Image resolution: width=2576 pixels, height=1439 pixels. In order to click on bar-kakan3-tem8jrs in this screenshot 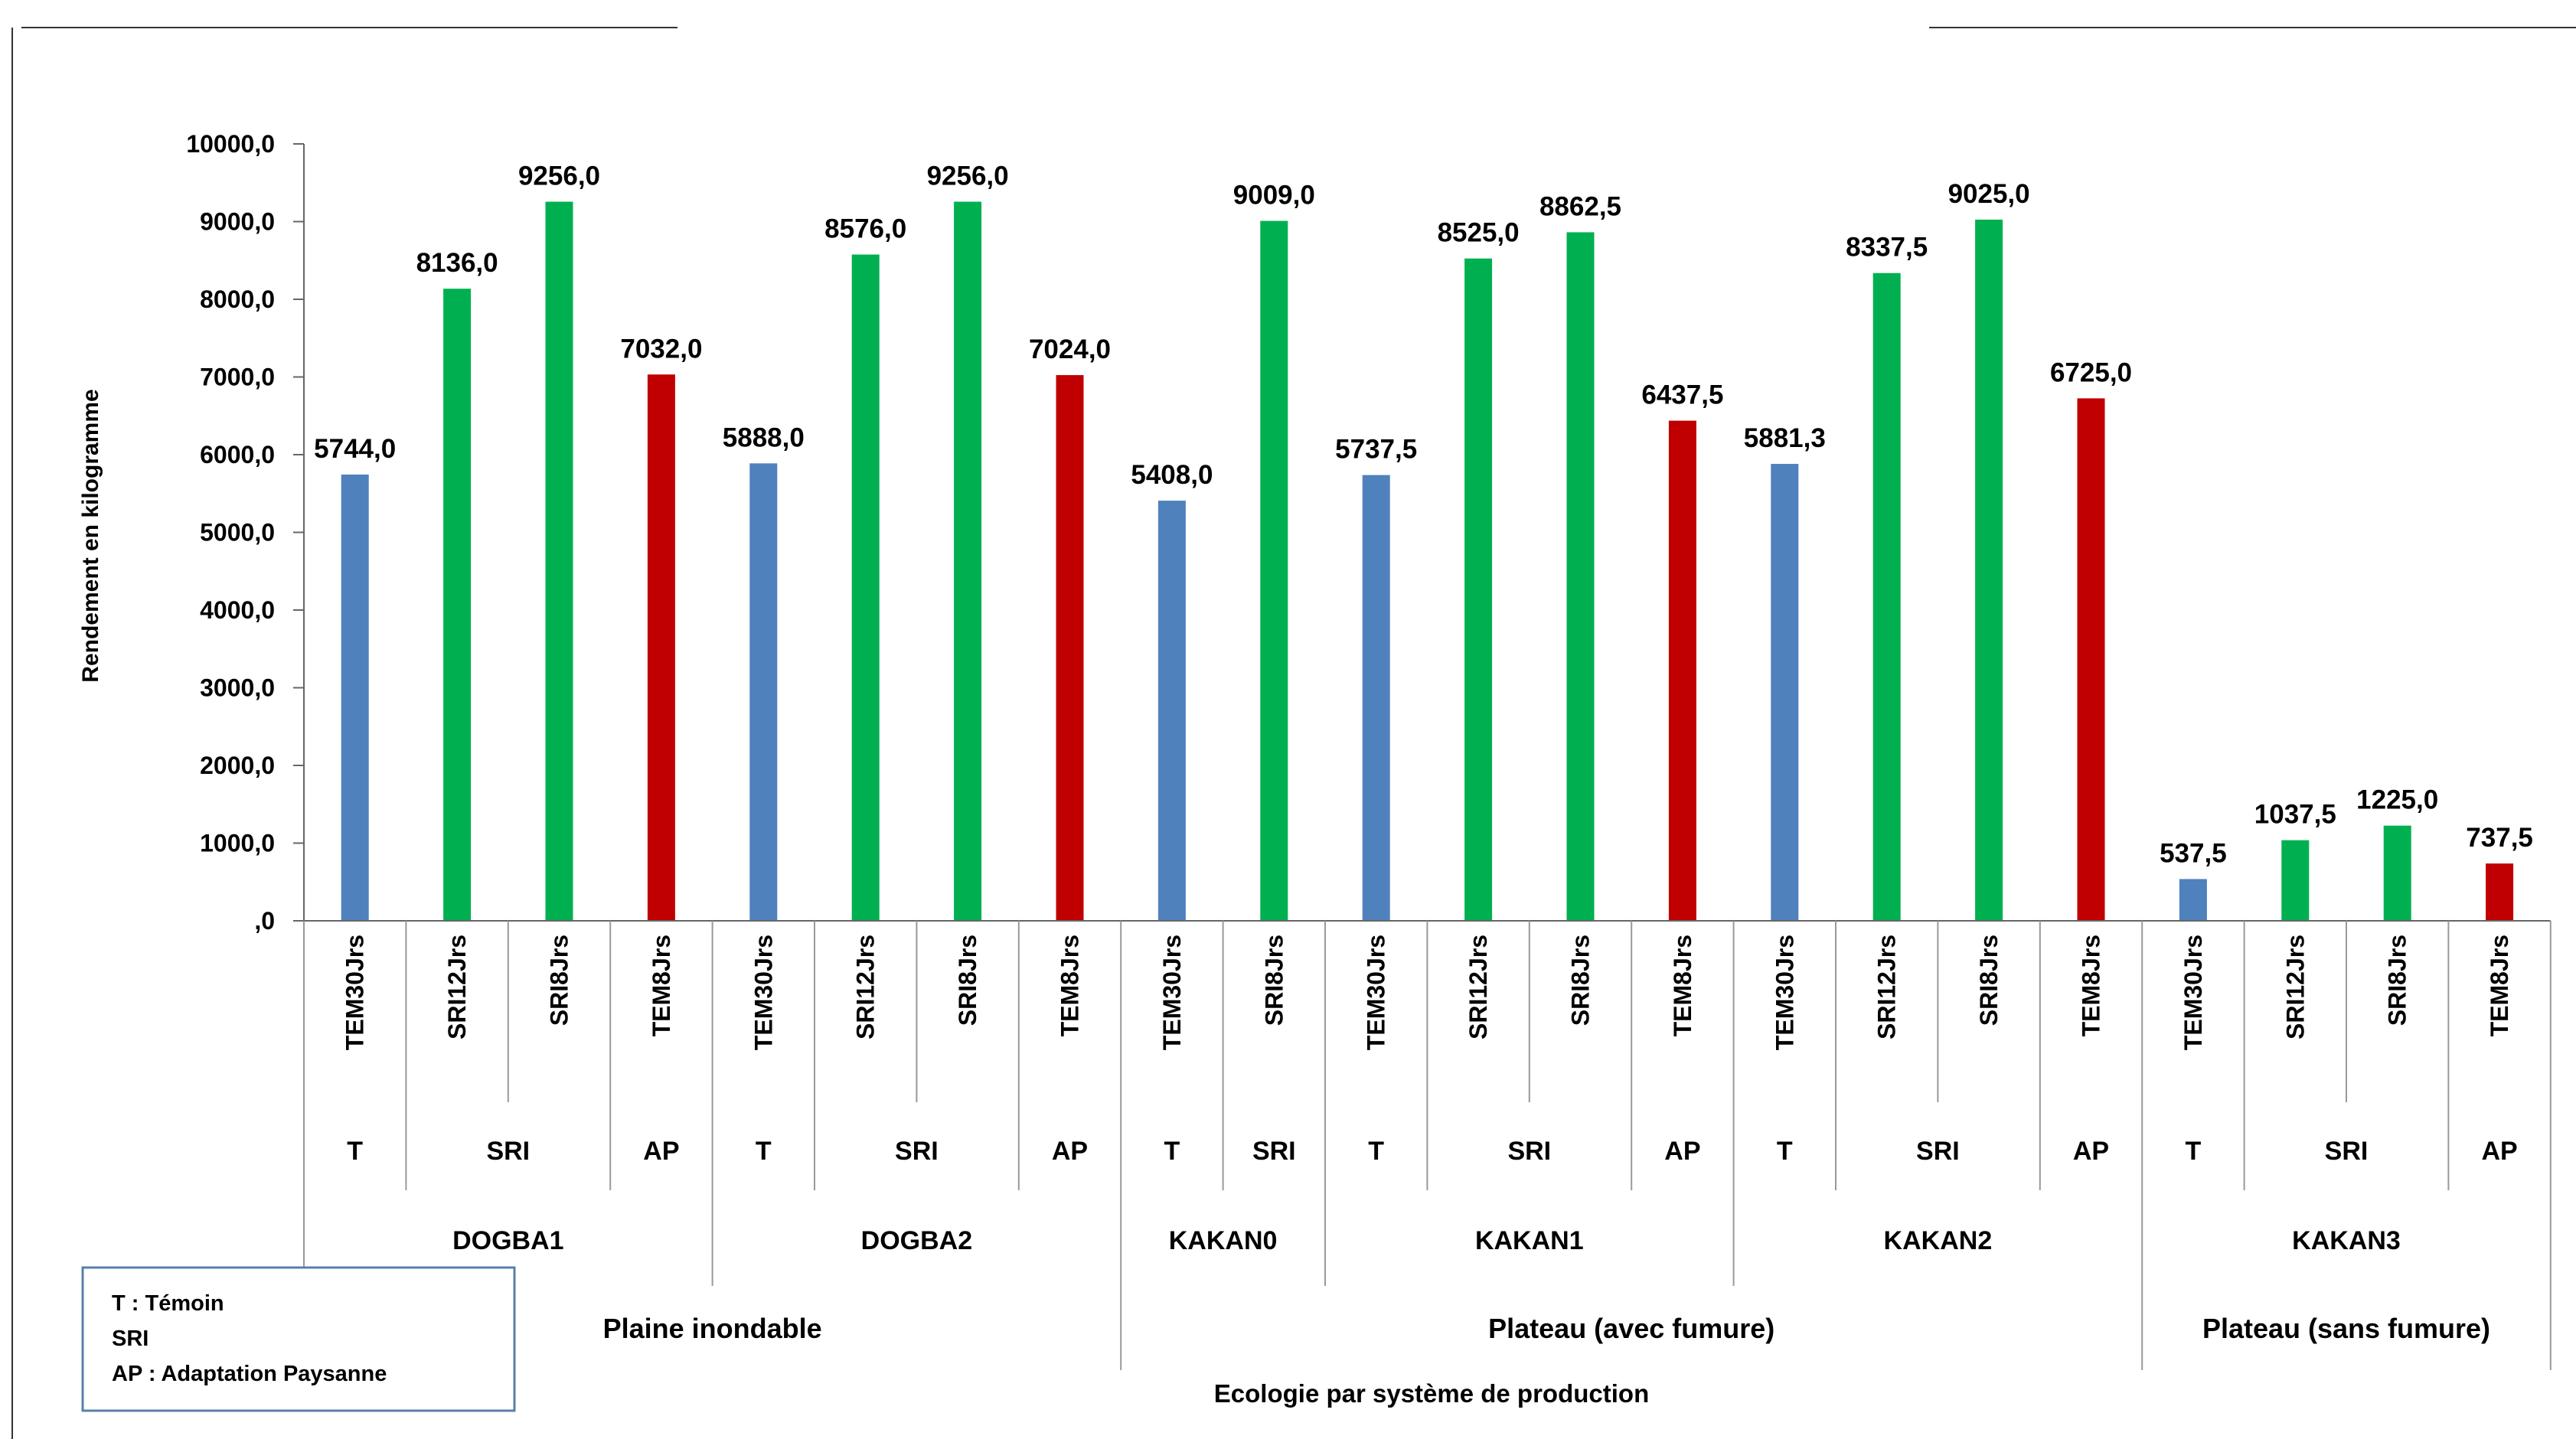, I will do `click(2500, 892)`.